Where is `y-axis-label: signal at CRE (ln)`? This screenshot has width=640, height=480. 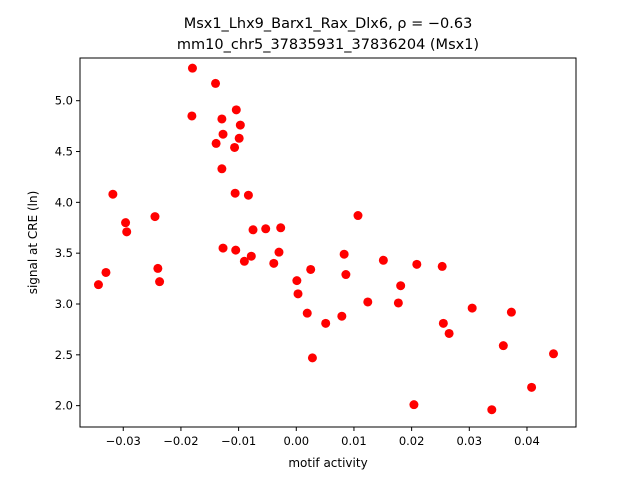 y-axis-label: signal at CRE (ln) is located at coordinates (33, 243).